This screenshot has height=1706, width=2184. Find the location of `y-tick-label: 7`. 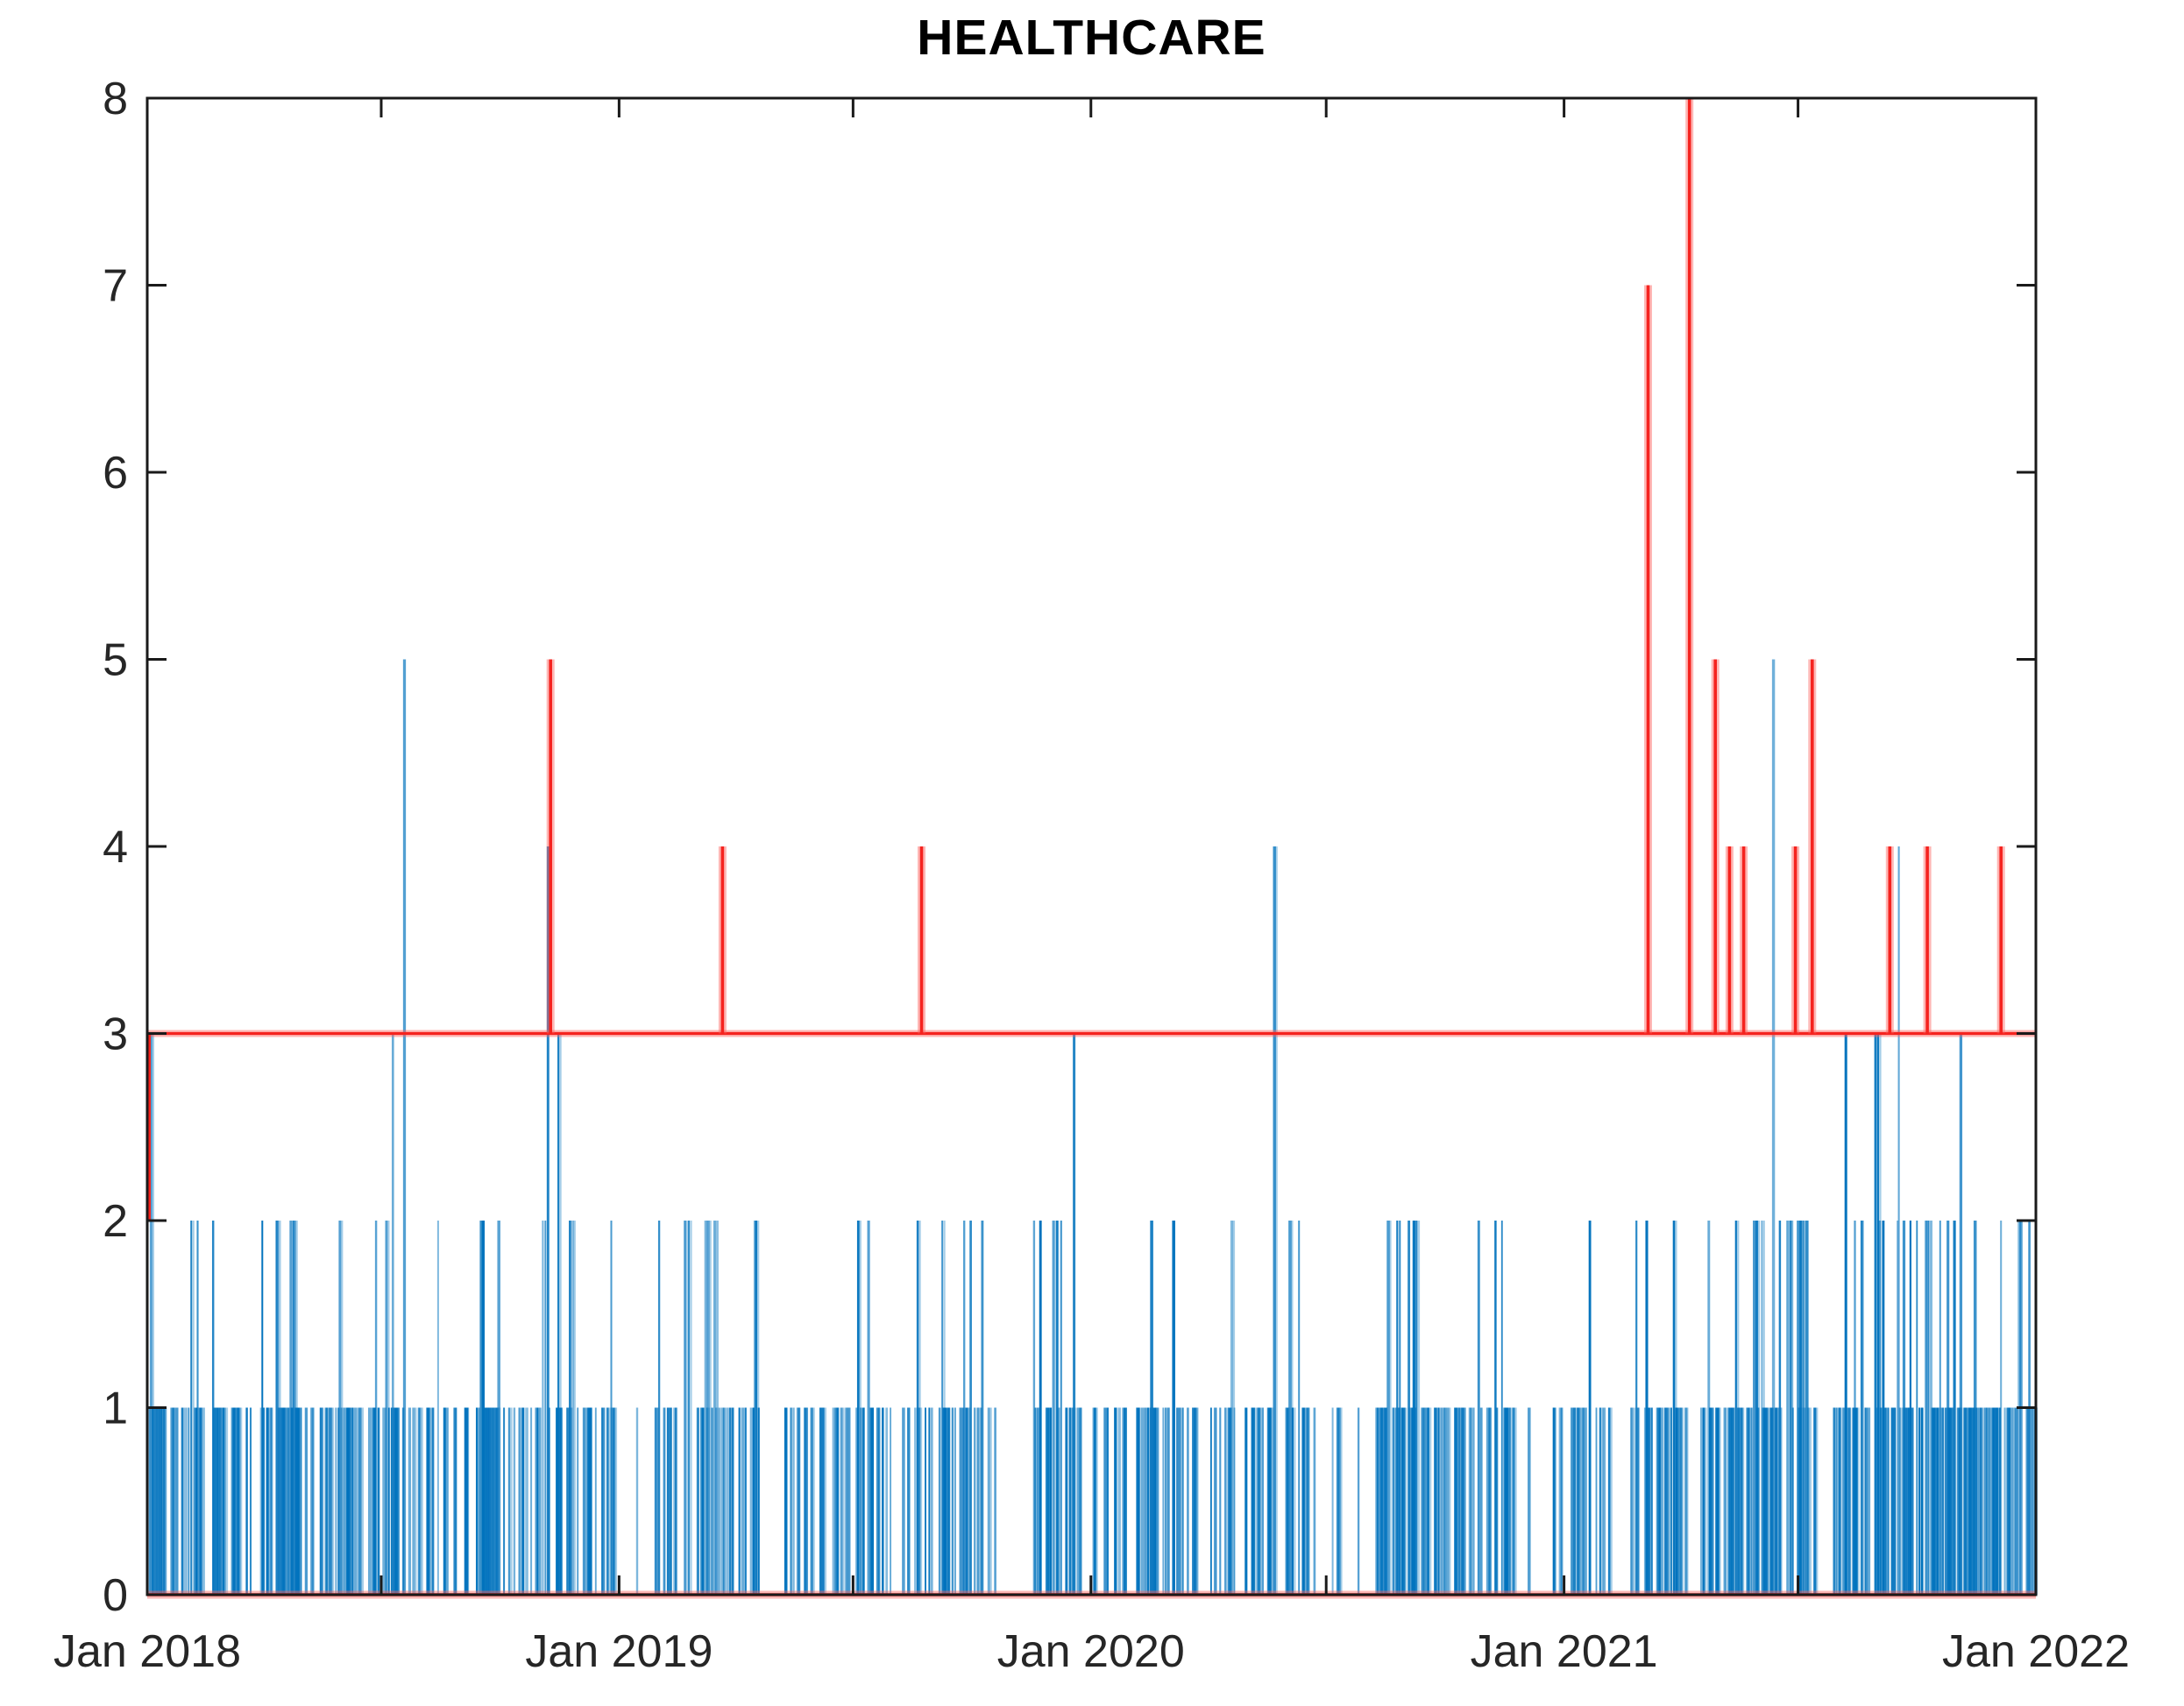

y-tick-label: 7 is located at coordinates (115, 286).